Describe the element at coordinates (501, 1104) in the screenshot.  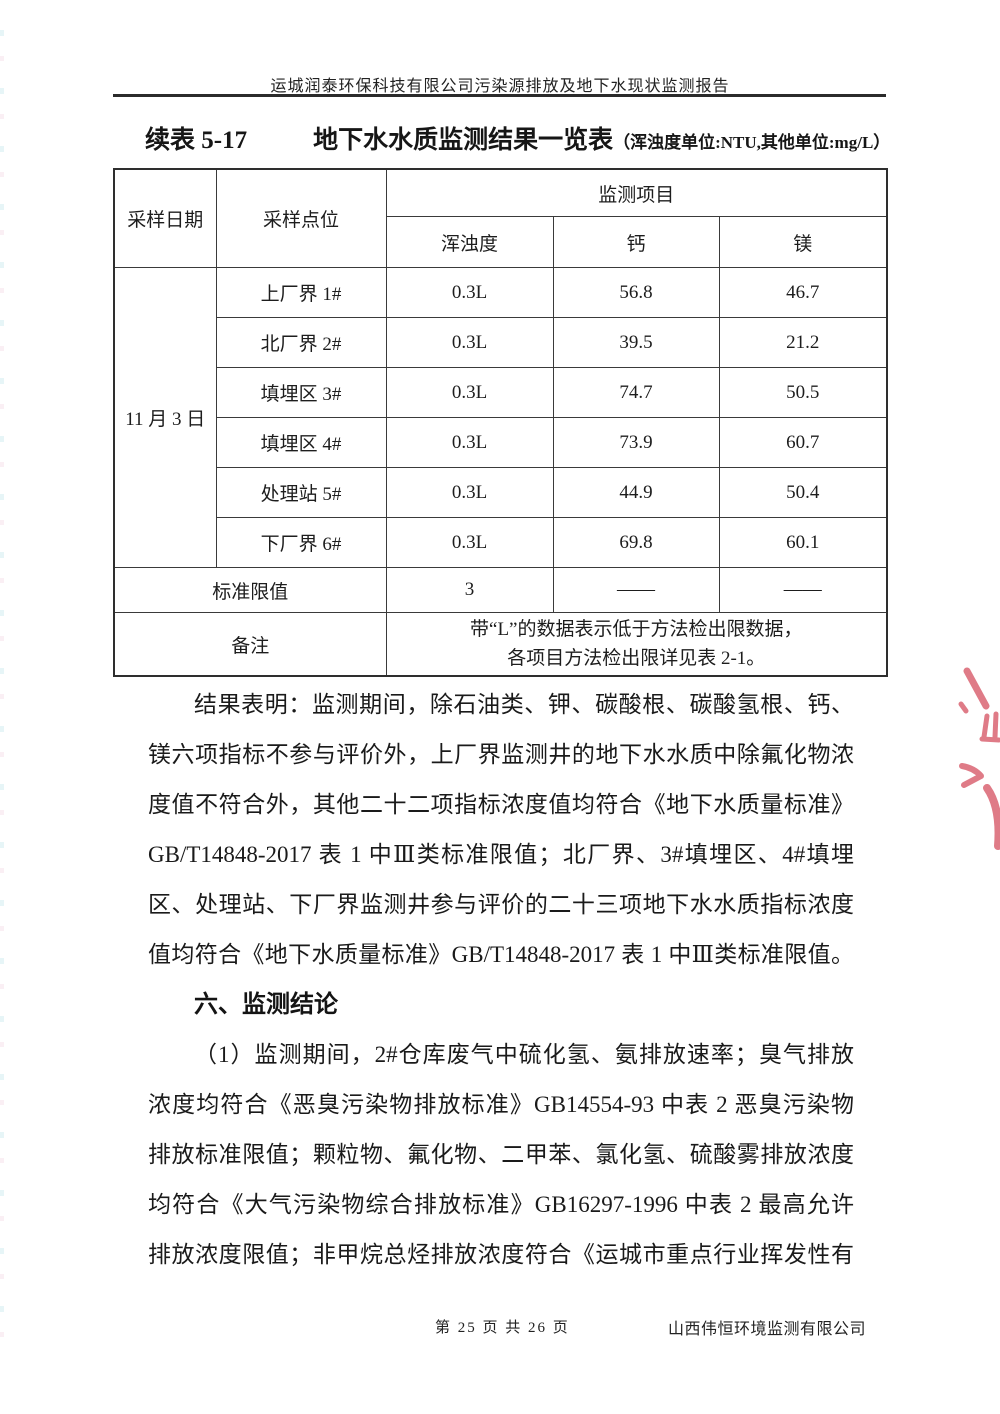
I see `paragraph-line: 浓度均符合《恶臭污染物排放标准》GB14554-93 中表 2 恶臭污染物` at that location.